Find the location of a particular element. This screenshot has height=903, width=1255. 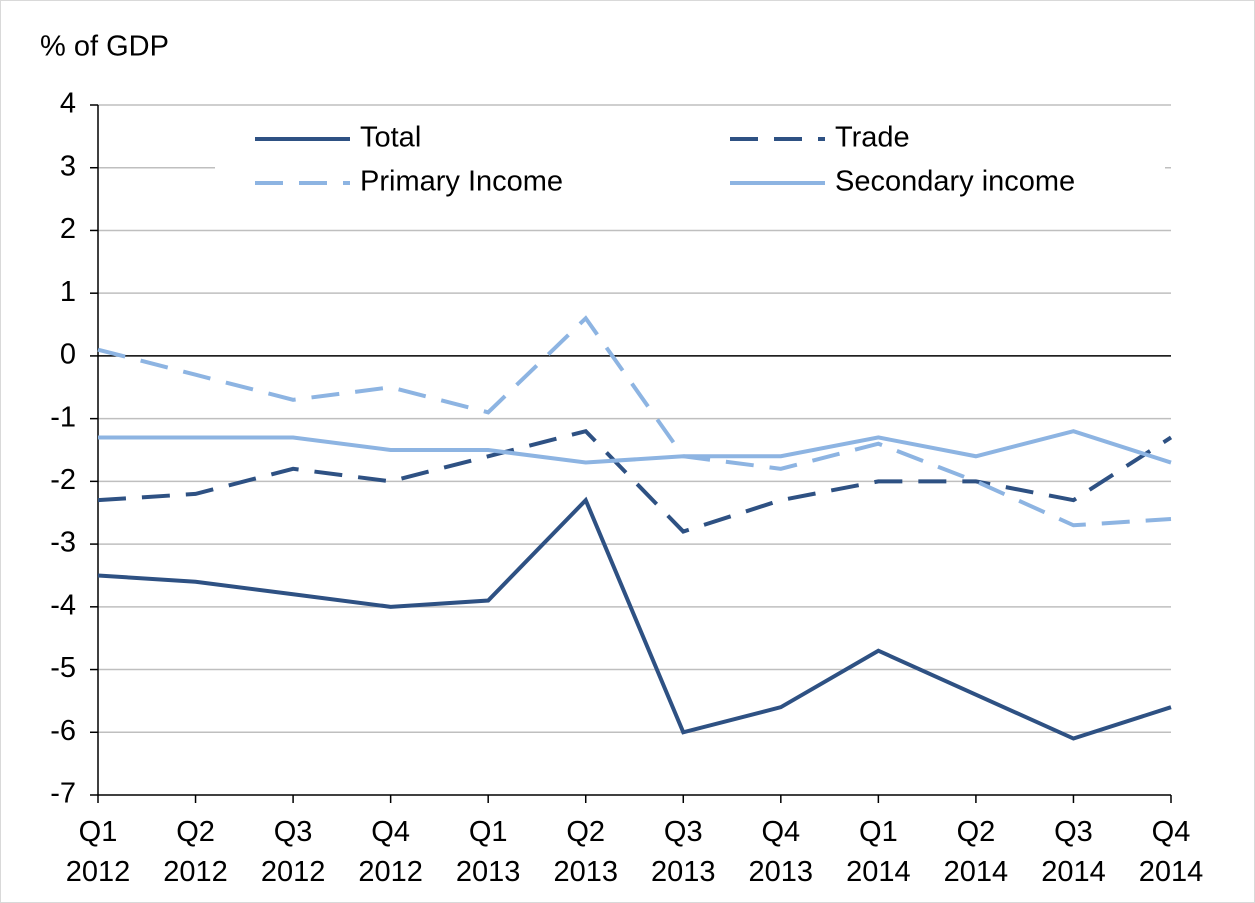

x-tick-label: Q4 2014 is located at coordinates (1171, 852).